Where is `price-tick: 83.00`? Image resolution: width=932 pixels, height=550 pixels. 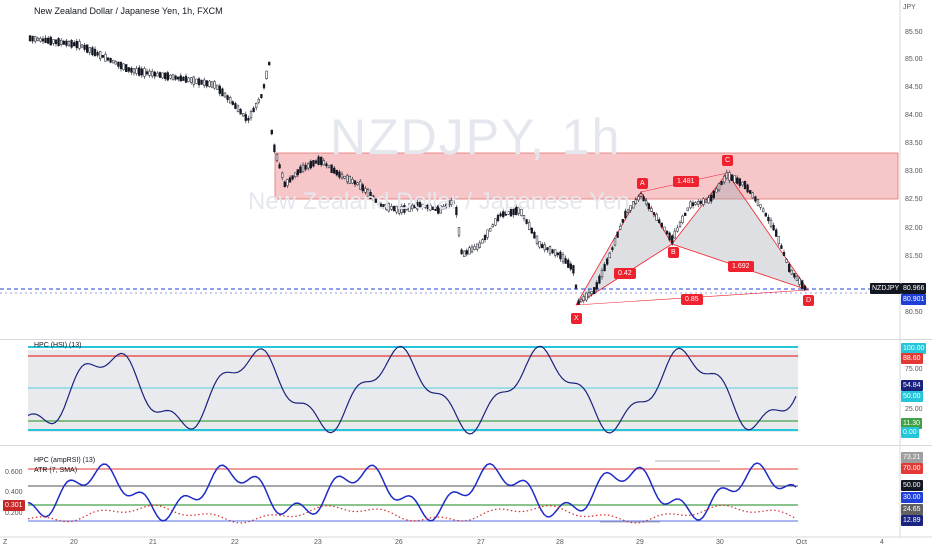
price-tick: 83.00 is located at coordinates (914, 171).